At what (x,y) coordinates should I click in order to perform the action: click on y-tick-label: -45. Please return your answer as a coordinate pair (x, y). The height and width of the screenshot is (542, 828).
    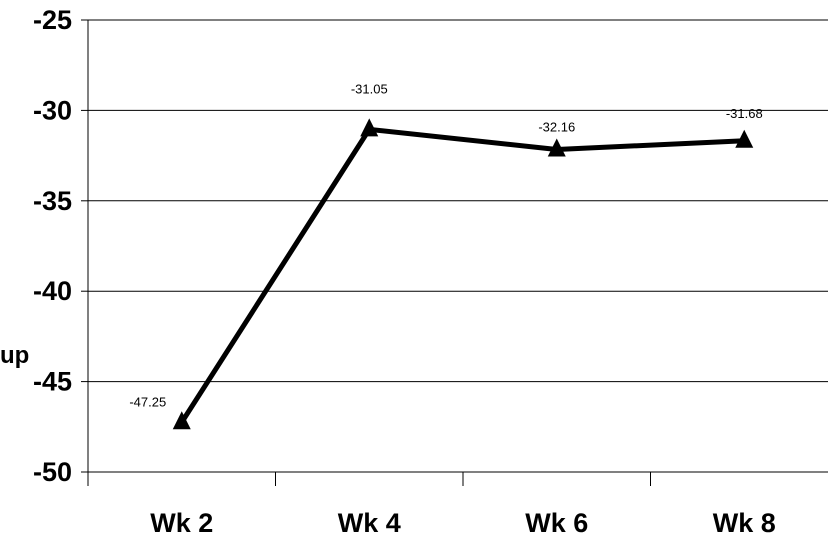
    Looking at the image, I should click on (52, 382).